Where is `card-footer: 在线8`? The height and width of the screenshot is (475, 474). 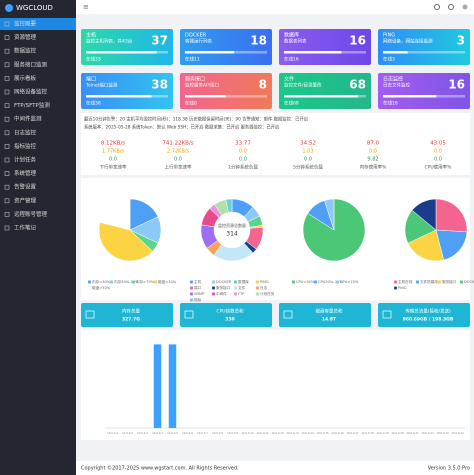 card-footer: 在线8 is located at coordinates (191, 103).